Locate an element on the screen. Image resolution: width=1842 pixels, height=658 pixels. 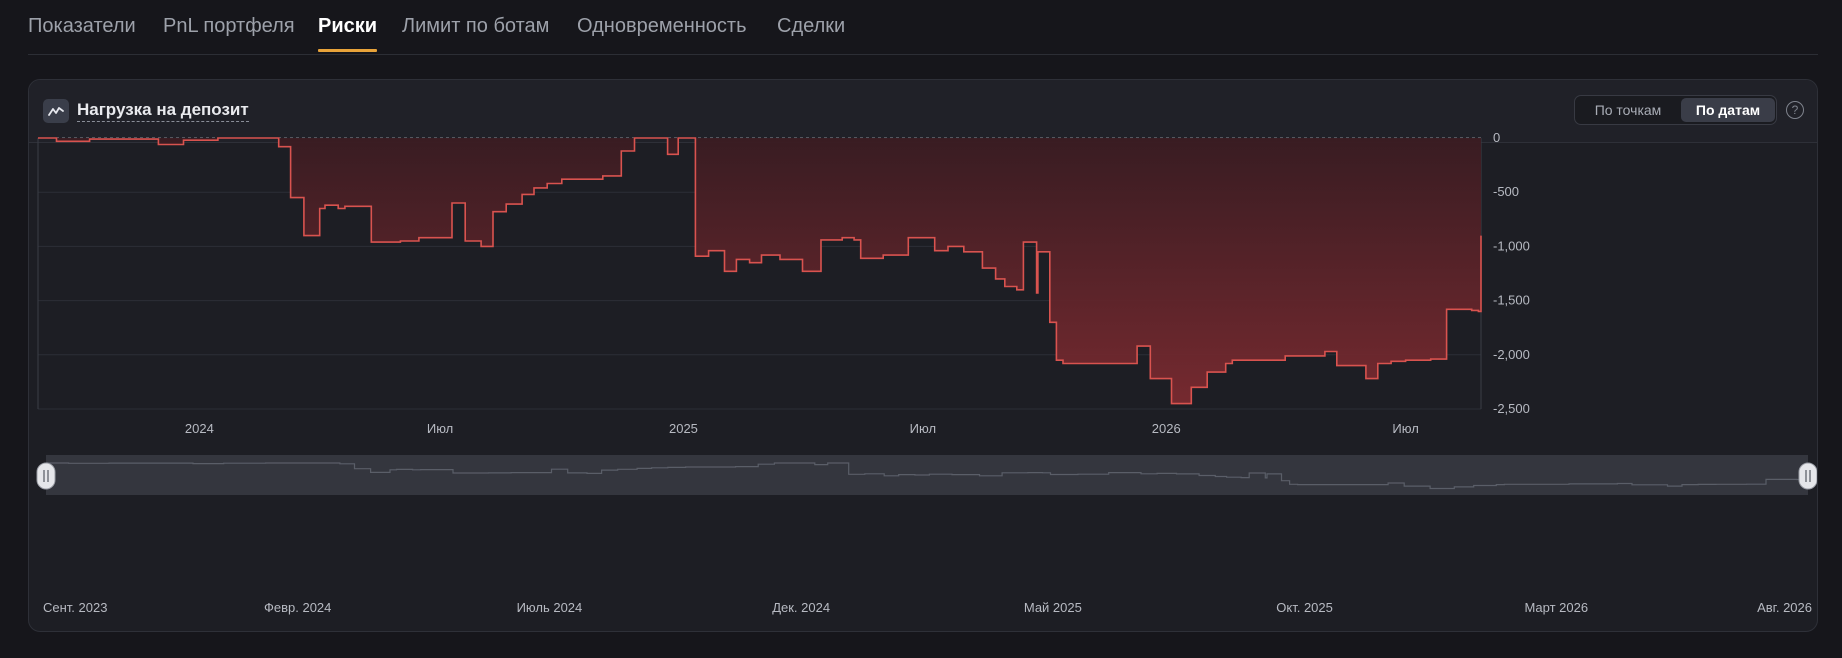
navigator-series-line is located at coordinates (927, 476).